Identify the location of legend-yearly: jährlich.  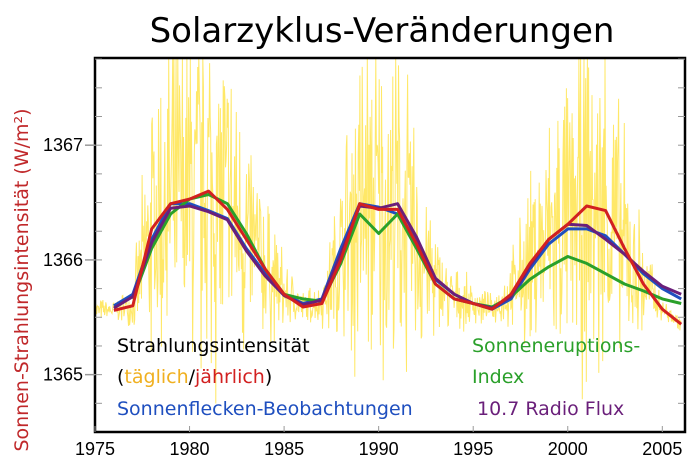
(229, 377).